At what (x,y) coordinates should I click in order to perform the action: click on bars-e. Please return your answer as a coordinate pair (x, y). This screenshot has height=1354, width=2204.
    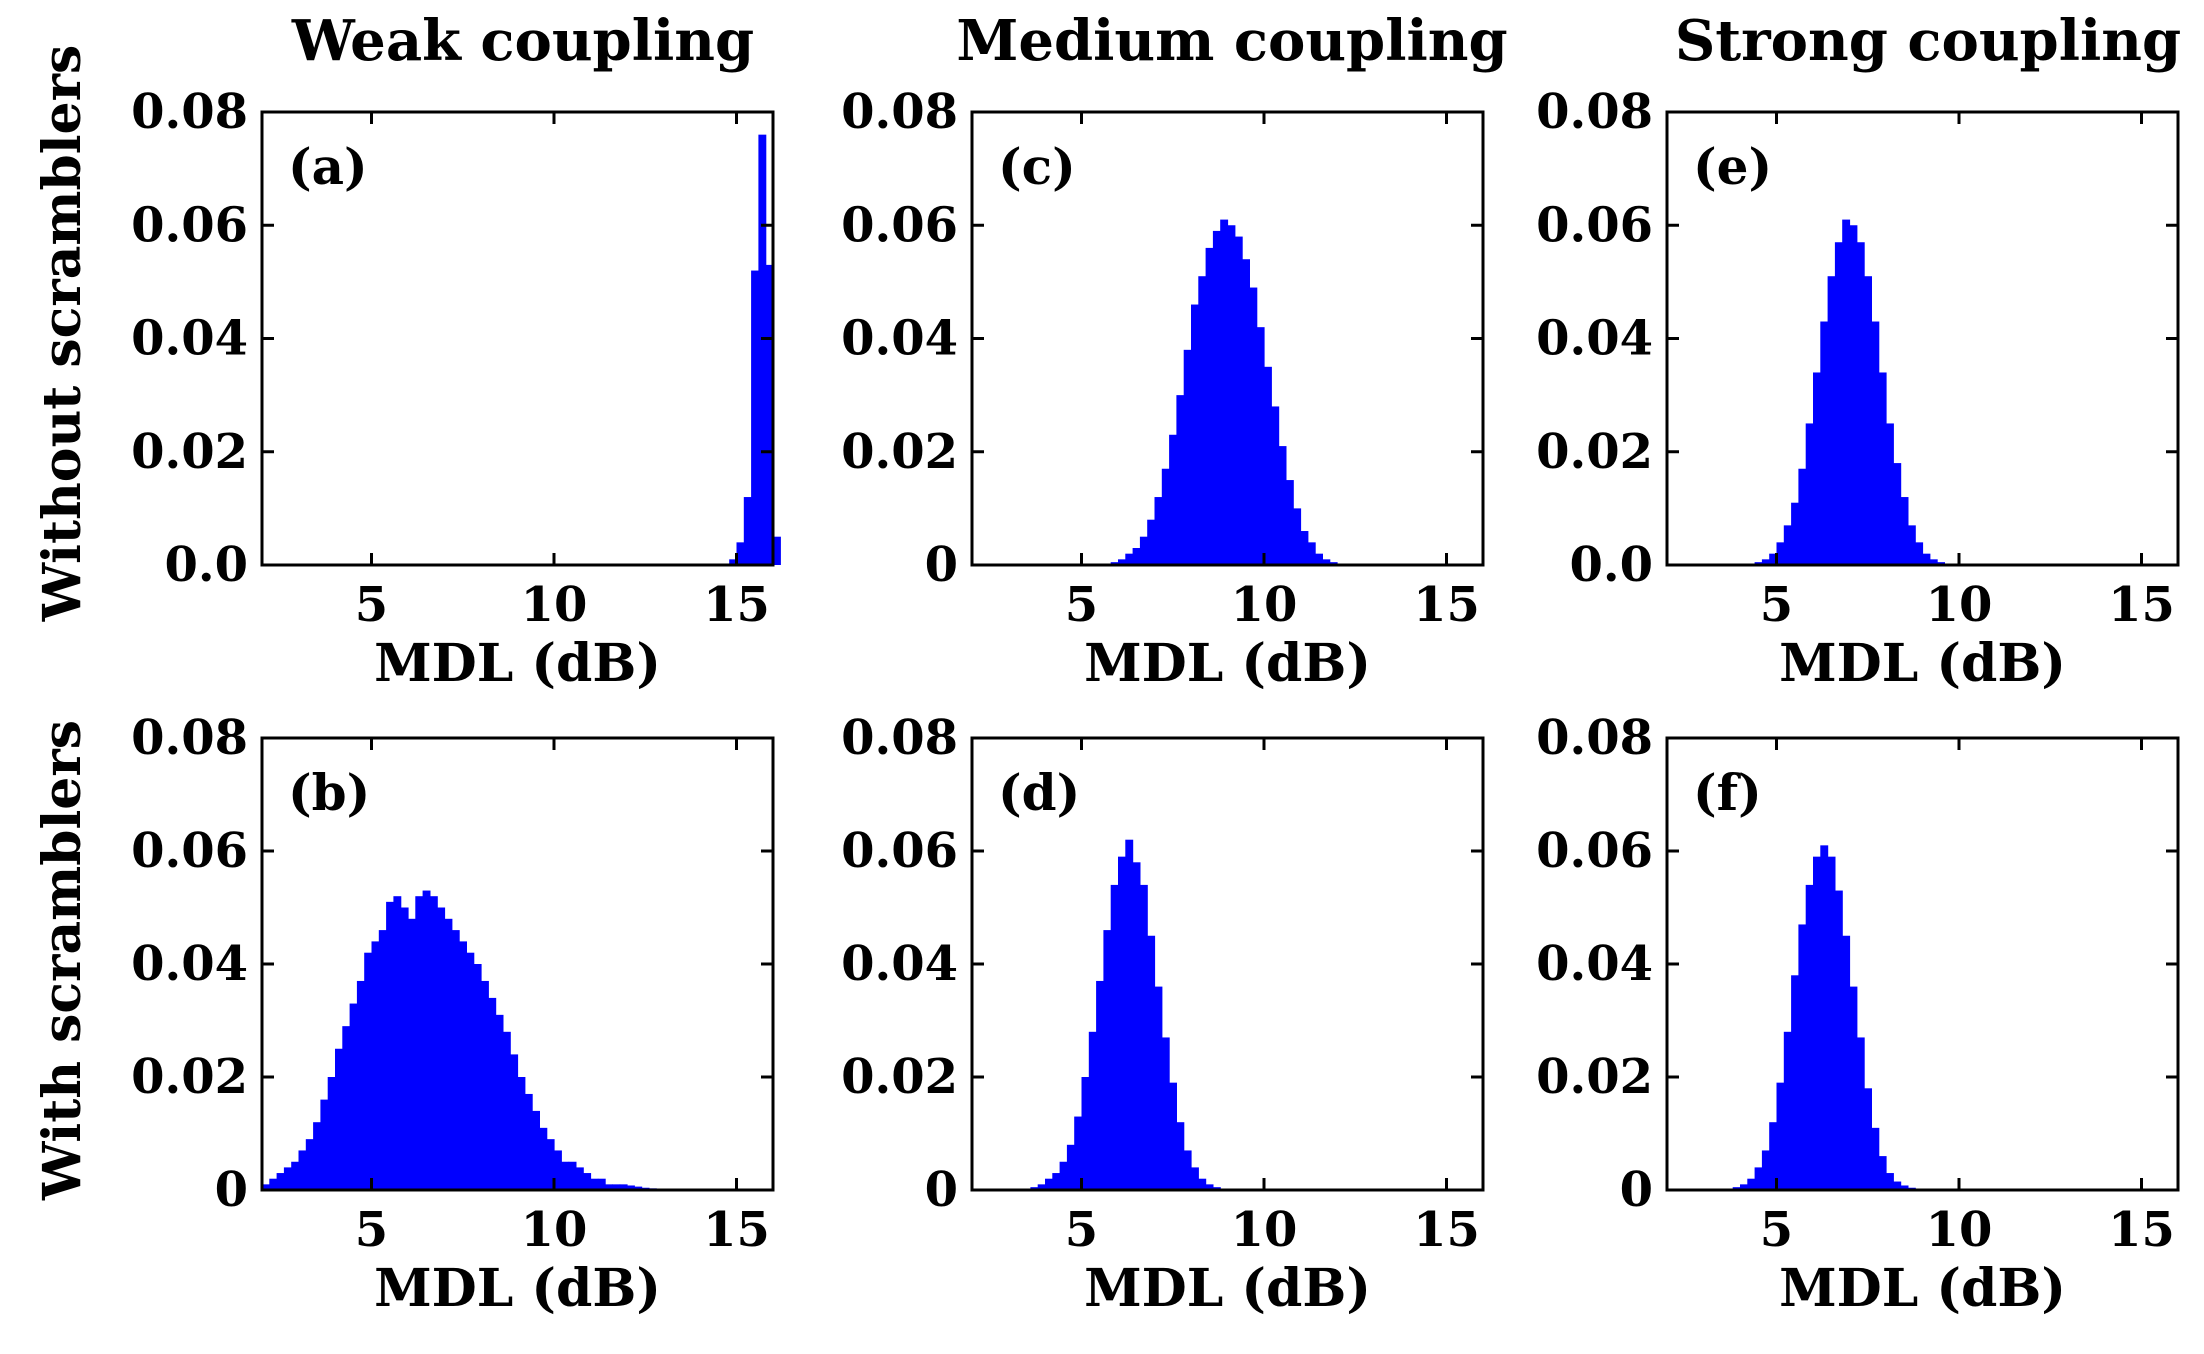
    Looking at the image, I should click on (1849, 392).